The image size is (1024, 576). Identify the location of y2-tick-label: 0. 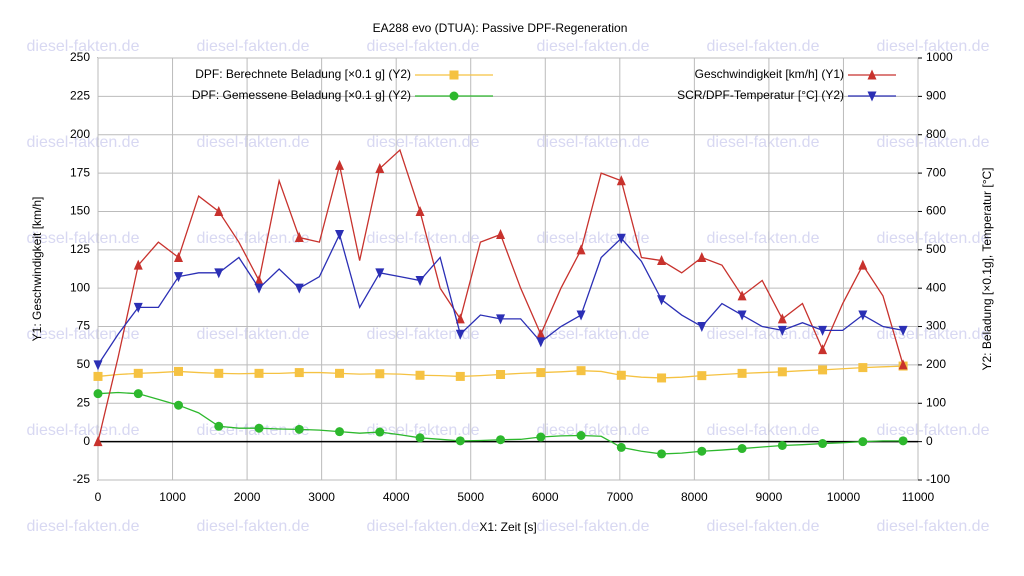
(929, 441).